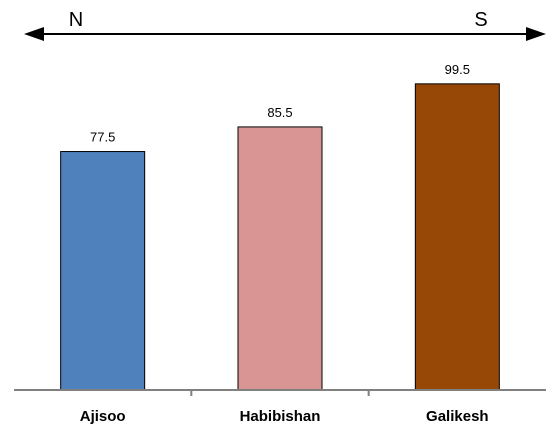 This screenshot has width=550, height=428. What do you see at coordinates (280, 258) in the screenshot?
I see `bar-habibishan` at bounding box center [280, 258].